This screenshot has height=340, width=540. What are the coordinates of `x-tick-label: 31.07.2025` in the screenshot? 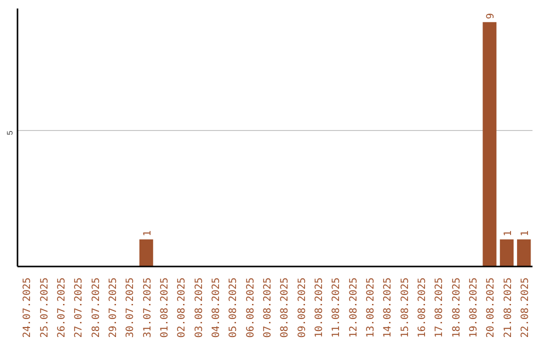 It's located at (148, 307).